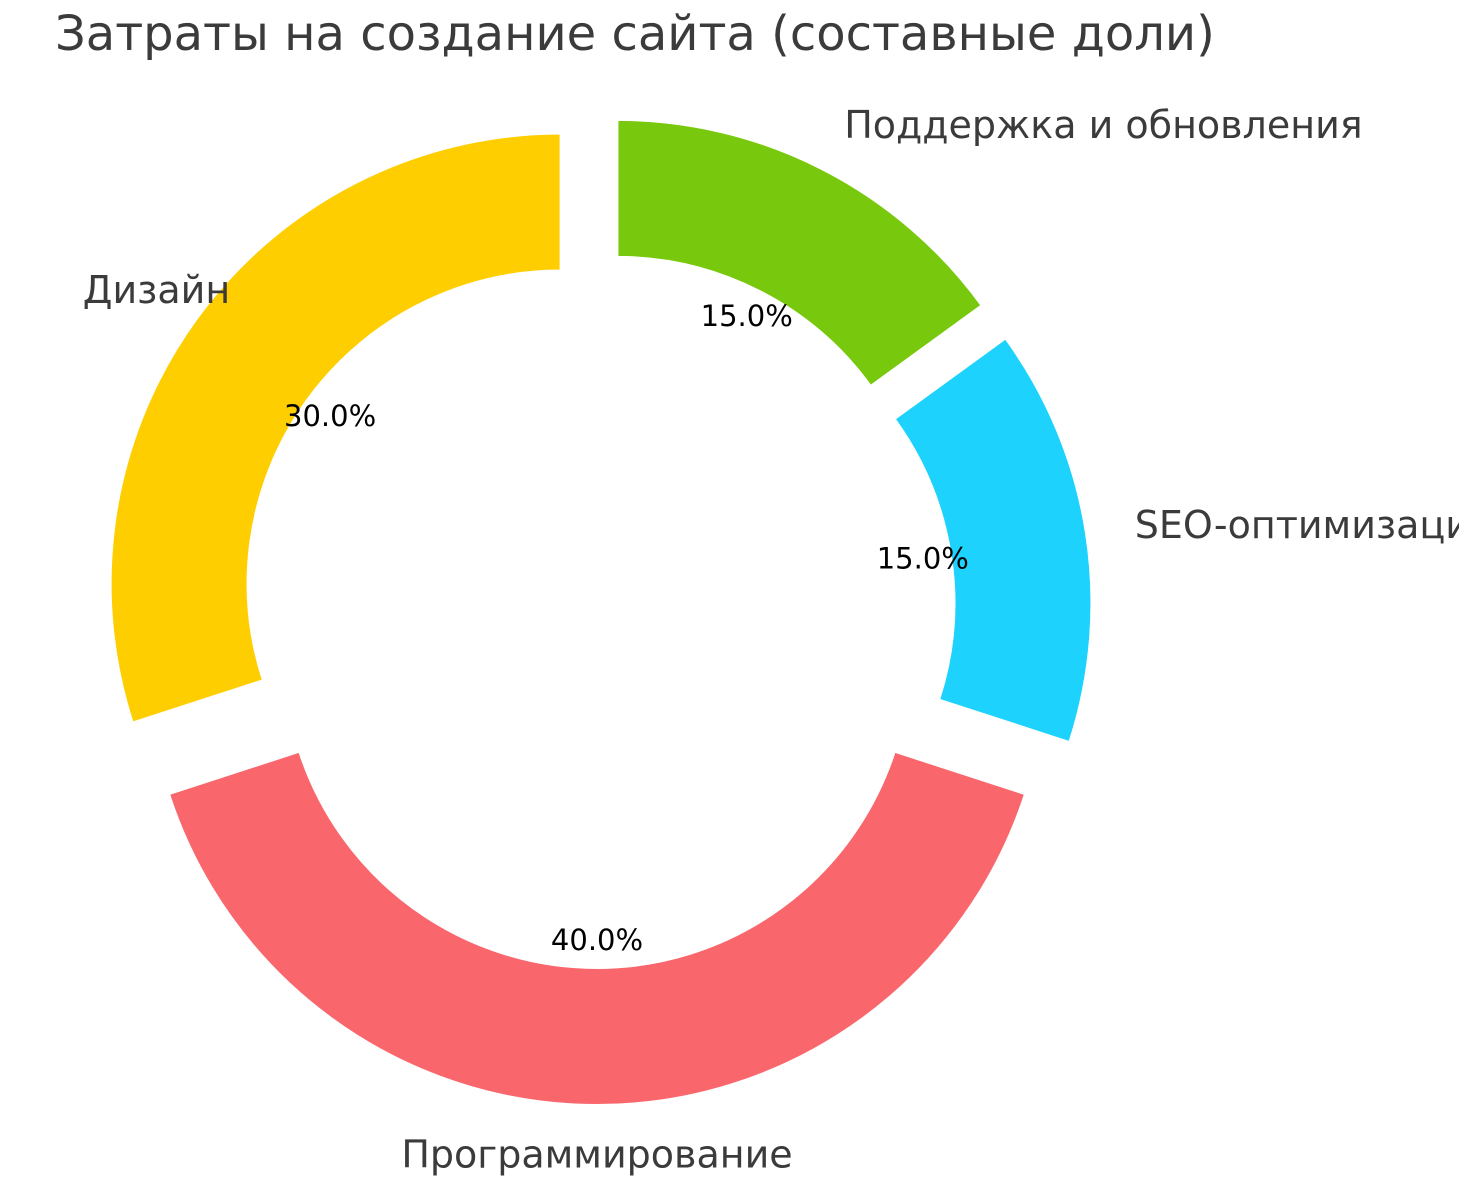 Image resolution: width=1459 pixels, height=1186 pixels. Describe the element at coordinates (1297, 525) in the screenshot. I see `segment-label-1: SEO-оптимизация` at that location.